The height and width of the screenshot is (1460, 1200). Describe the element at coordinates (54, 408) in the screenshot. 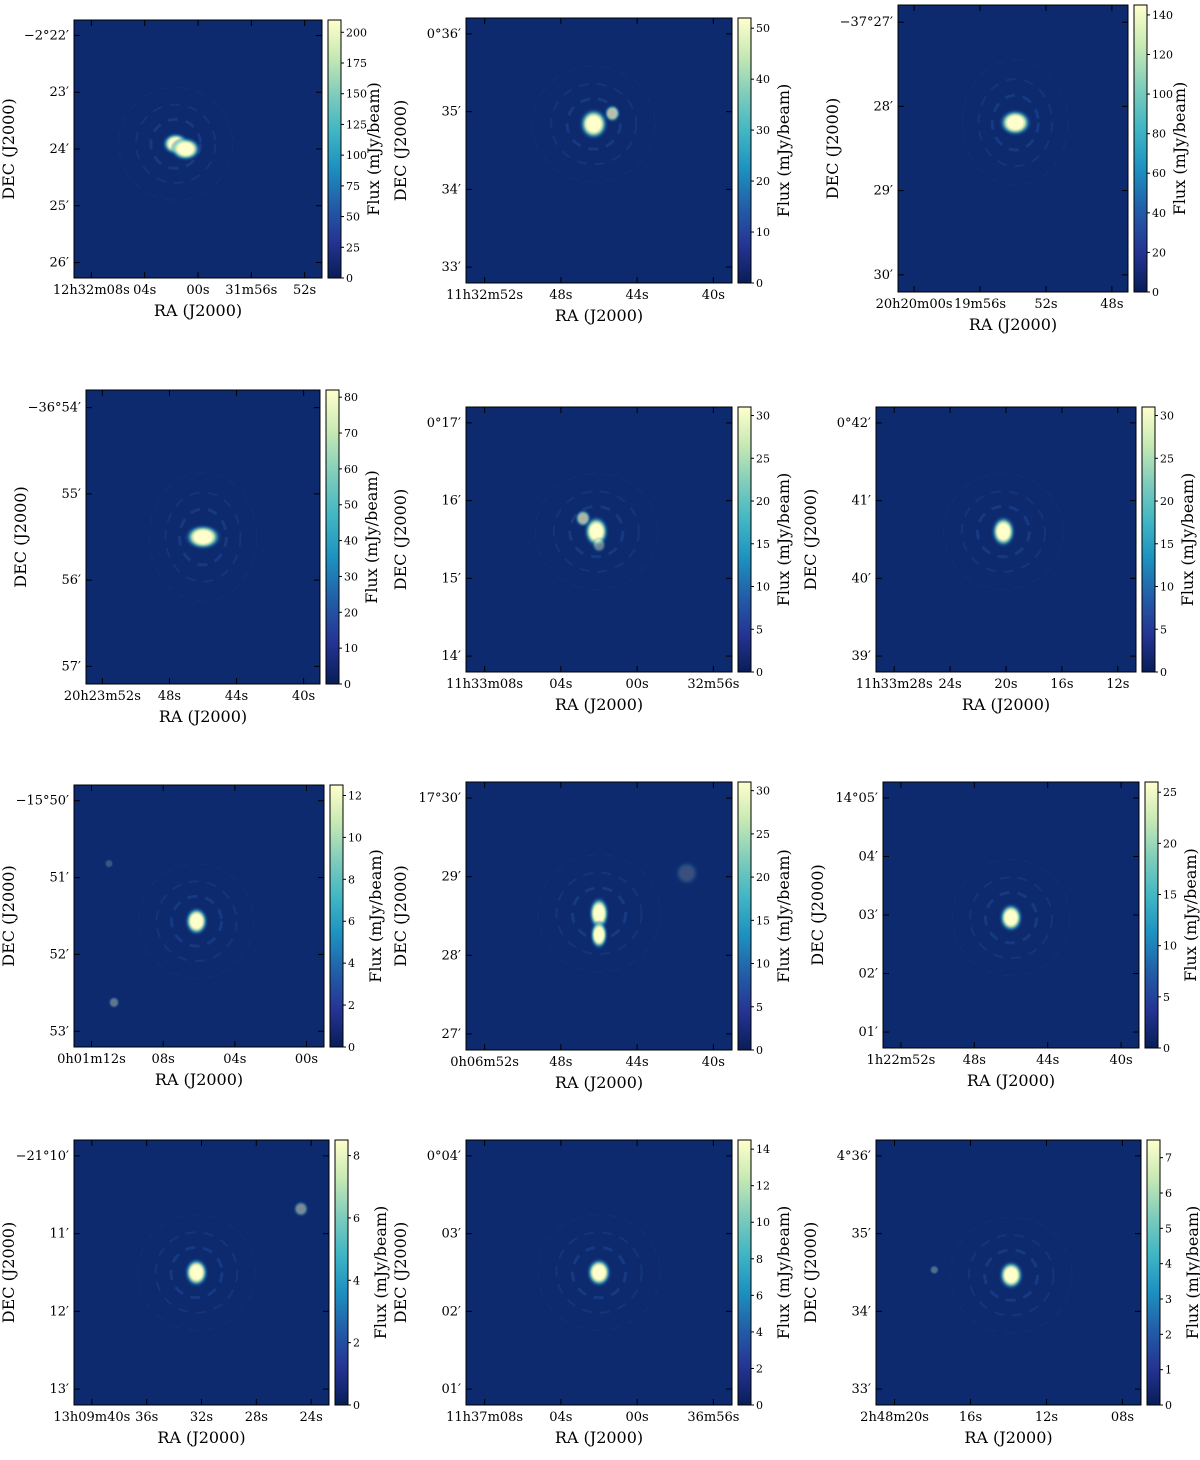

I see `y-tick-label: −36°54′` at that location.